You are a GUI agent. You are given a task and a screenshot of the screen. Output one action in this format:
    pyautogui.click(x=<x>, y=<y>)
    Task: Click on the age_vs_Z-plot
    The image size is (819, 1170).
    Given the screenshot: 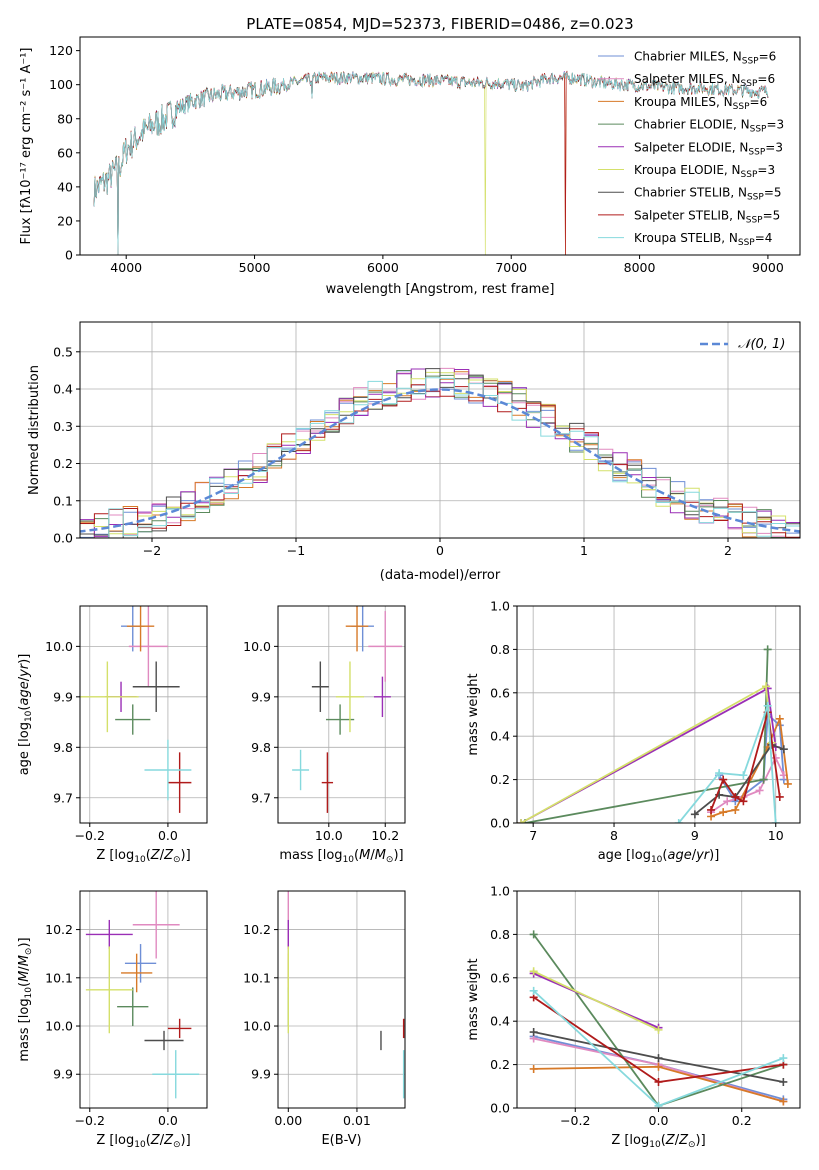 What is the action you would take?
    pyautogui.click(x=136, y=709)
    